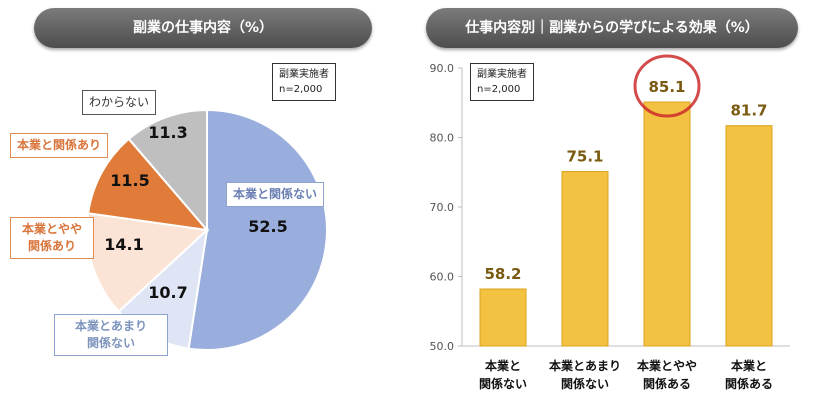  I want to click on y-tick-label: 50.0, so click(442, 346).